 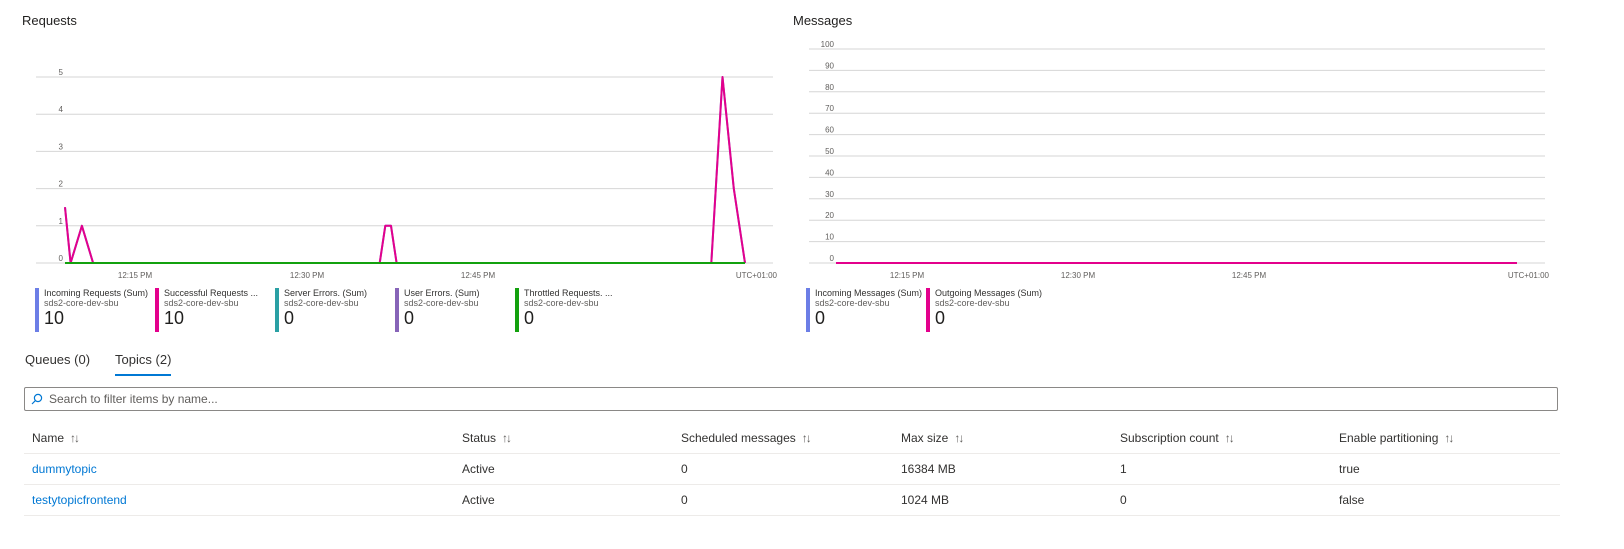 What do you see at coordinates (1529, 275) in the screenshot?
I see `timezone-label: UTC+01:00` at bounding box center [1529, 275].